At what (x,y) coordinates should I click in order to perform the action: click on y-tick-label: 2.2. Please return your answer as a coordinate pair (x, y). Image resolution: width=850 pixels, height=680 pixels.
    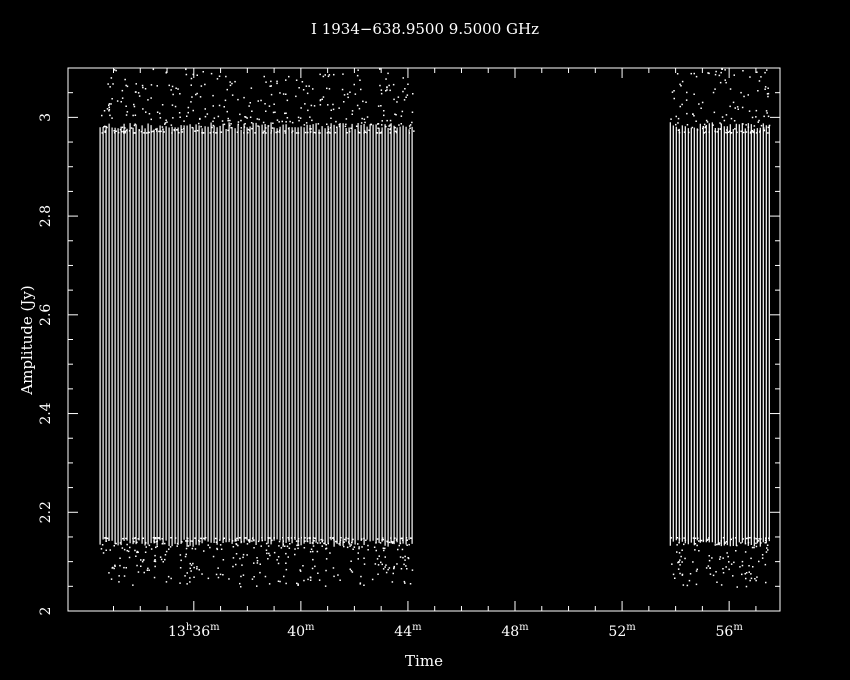
    Looking at the image, I should click on (46, 512).